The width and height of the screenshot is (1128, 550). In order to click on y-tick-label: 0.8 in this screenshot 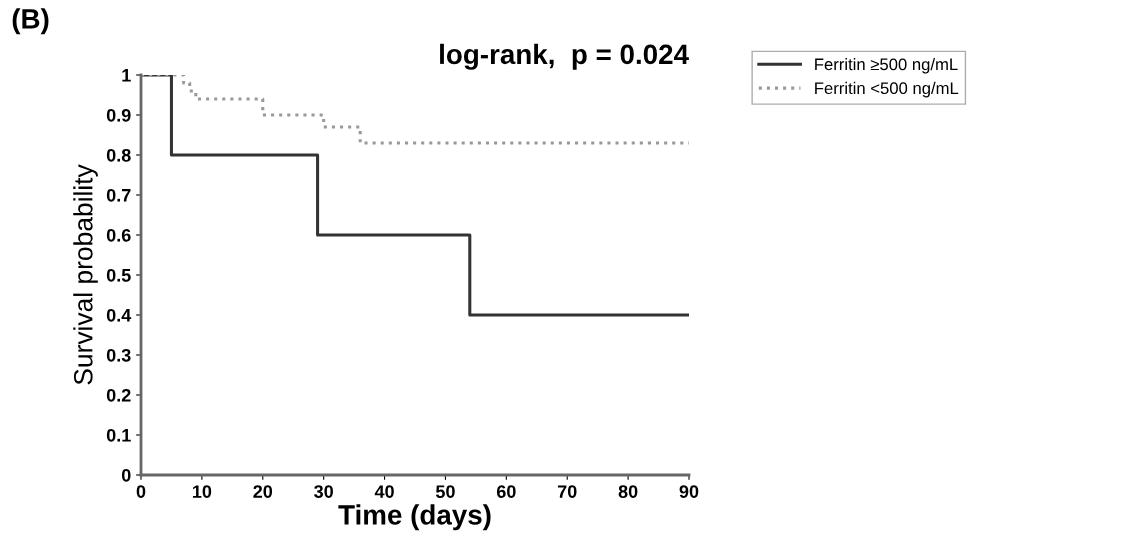, I will do `click(118, 155)`.